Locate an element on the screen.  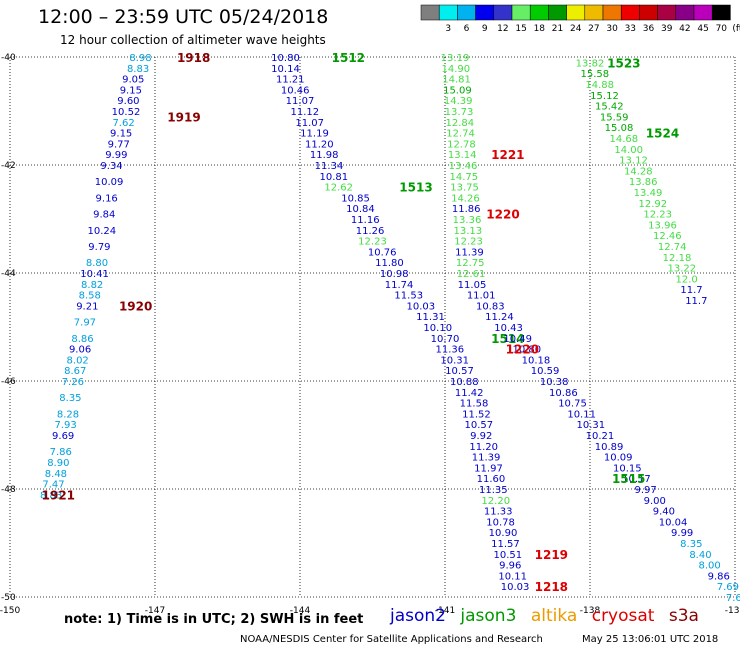
swh-value-label: 11.80 is located at coordinates (389, 263).